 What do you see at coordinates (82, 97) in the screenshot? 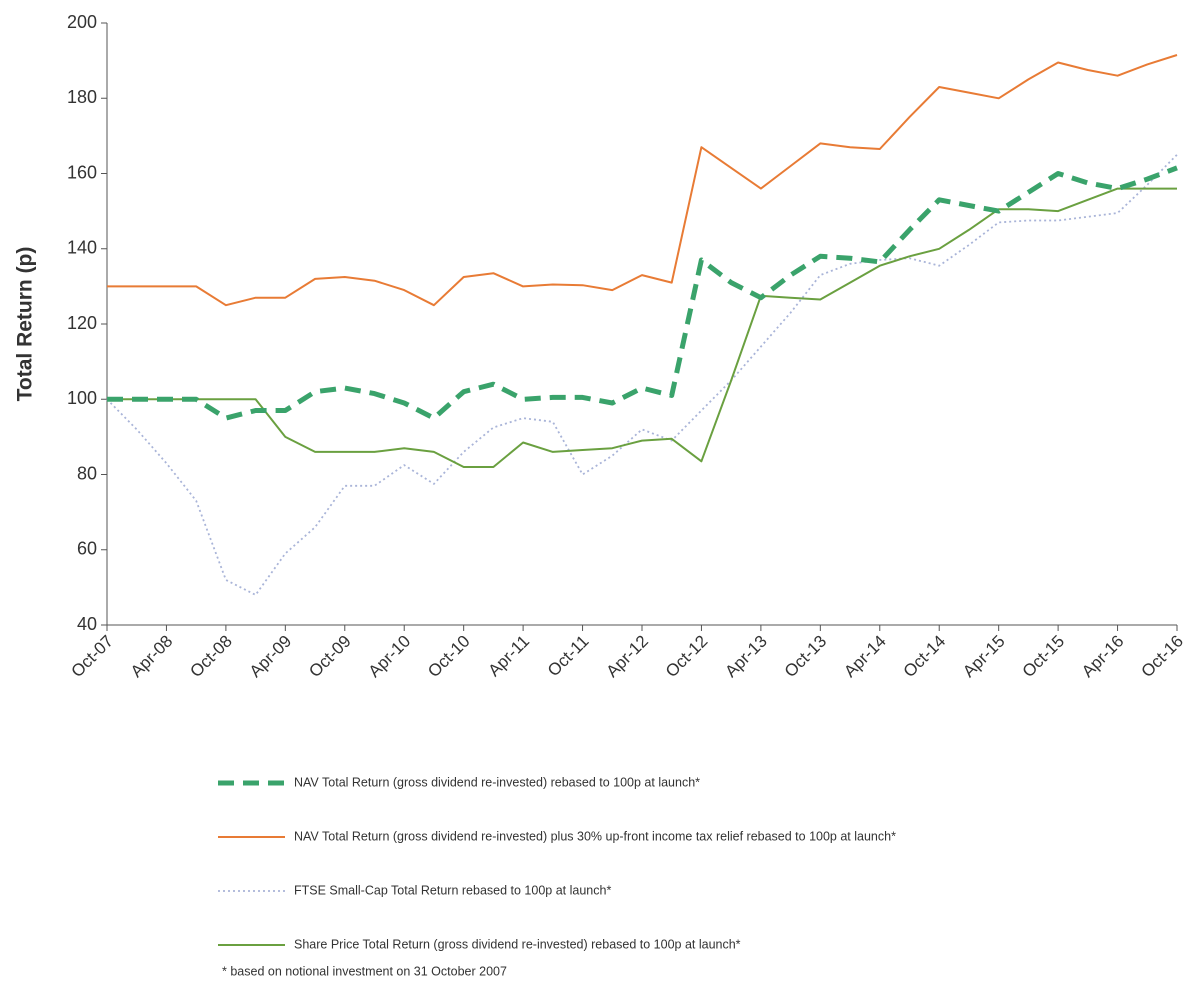
I see `y-tick-label: 180` at bounding box center [82, 97].